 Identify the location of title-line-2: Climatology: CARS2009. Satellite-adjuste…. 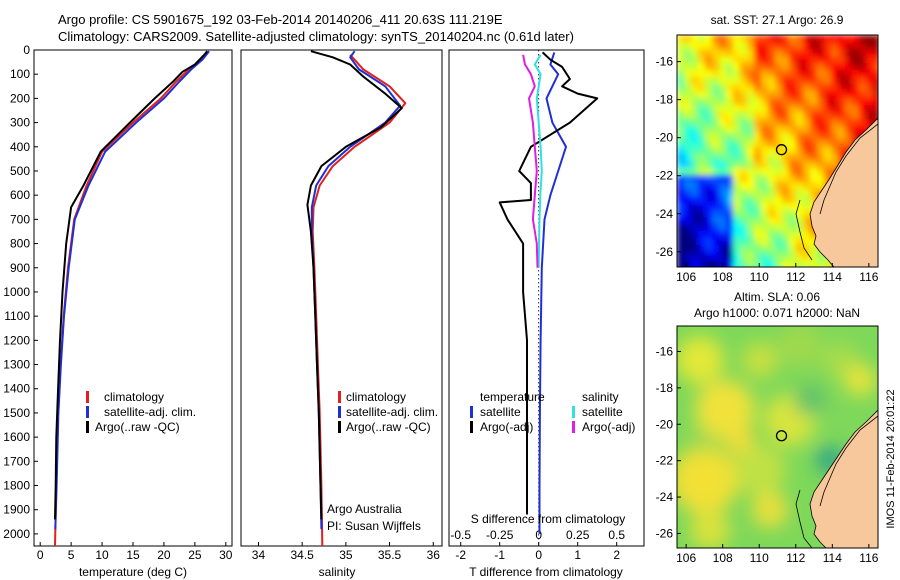
(316, 36).